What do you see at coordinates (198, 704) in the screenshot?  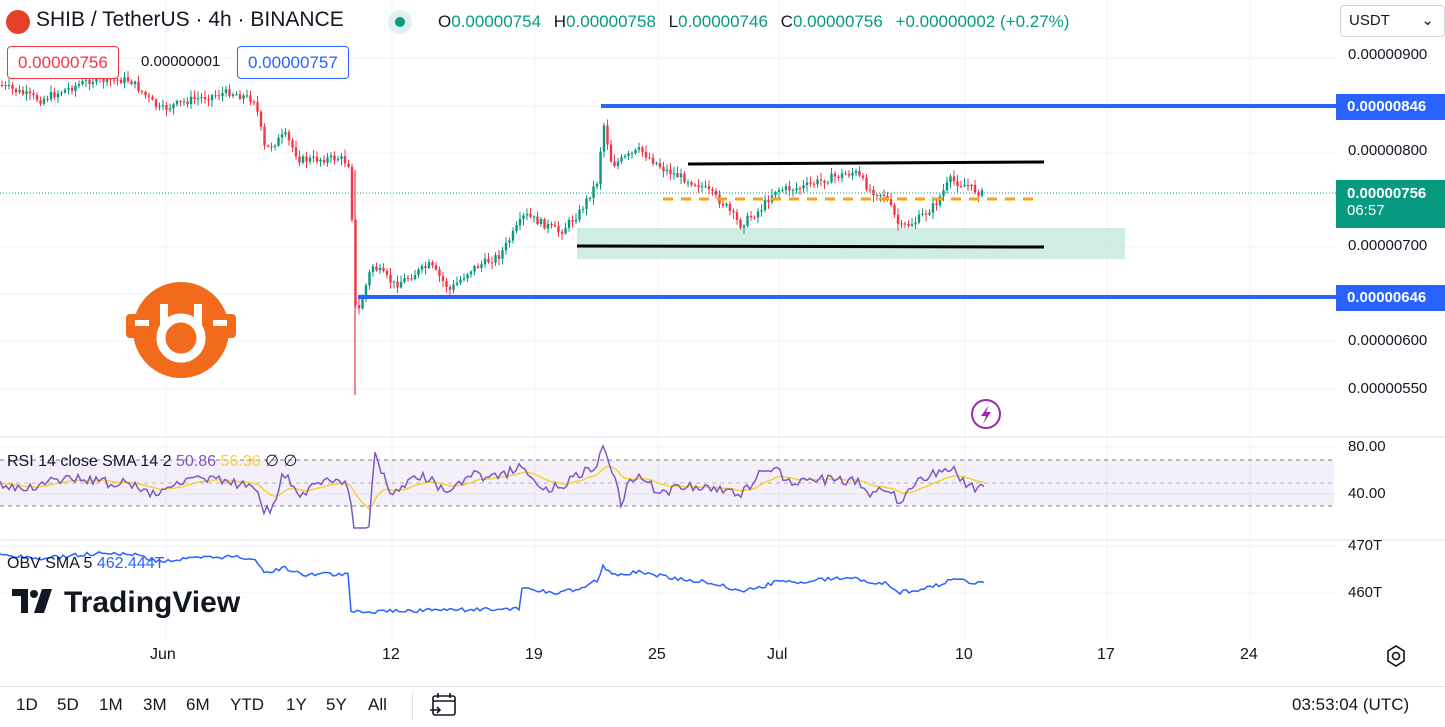 I see `timeframe-6m-button: 6M` at bounding box center [198, 704].